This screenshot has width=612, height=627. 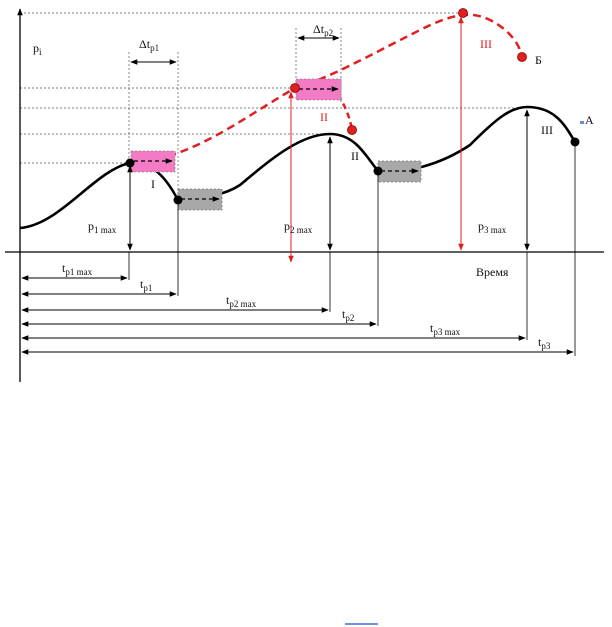 I want to click on label-tp3max: tp3 max, so click(x=445, y=329).